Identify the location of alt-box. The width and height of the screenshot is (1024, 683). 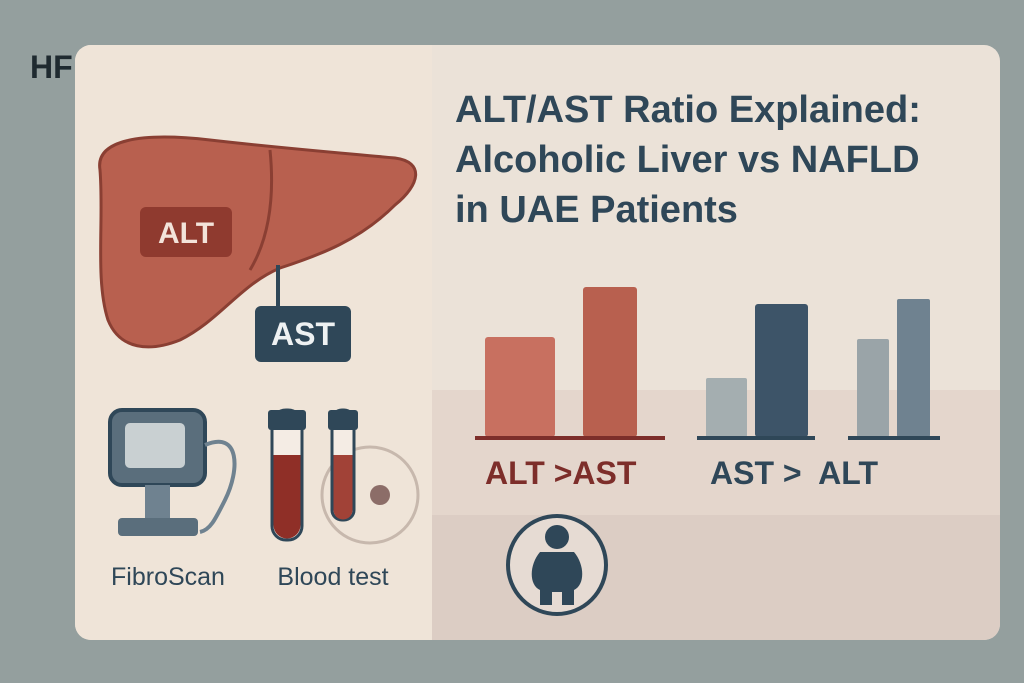
(186, 232).